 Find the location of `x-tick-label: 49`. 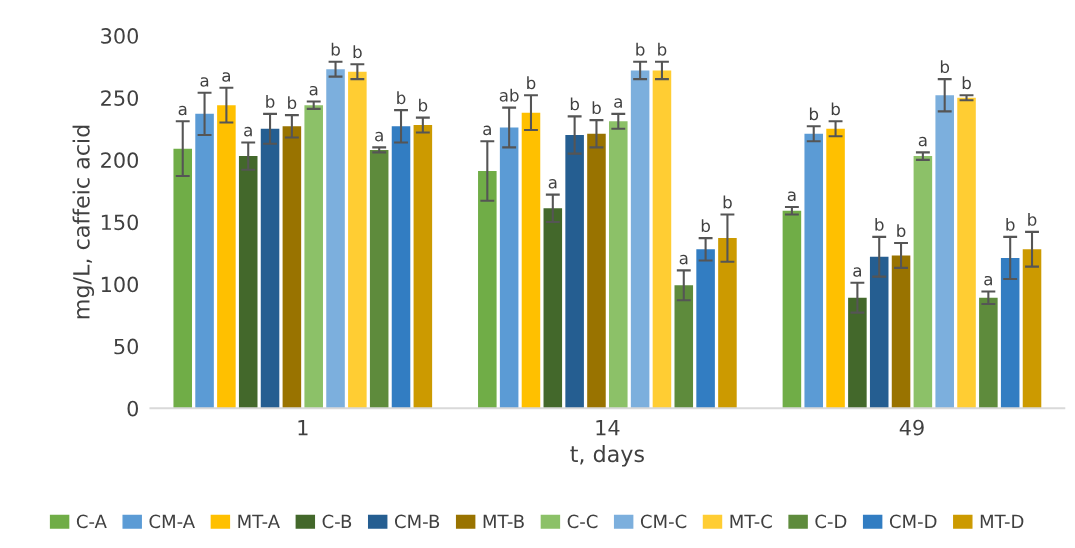

x-tick-label: 49 is located at coordinates (911, 427).